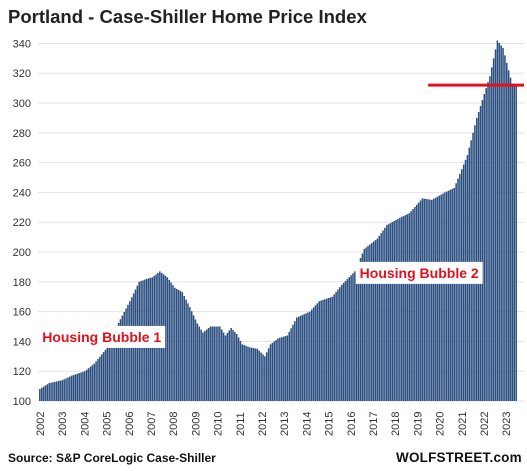 The image size is (527, 471). I want to click on x-tick-label: 2014, so click(307, 424).